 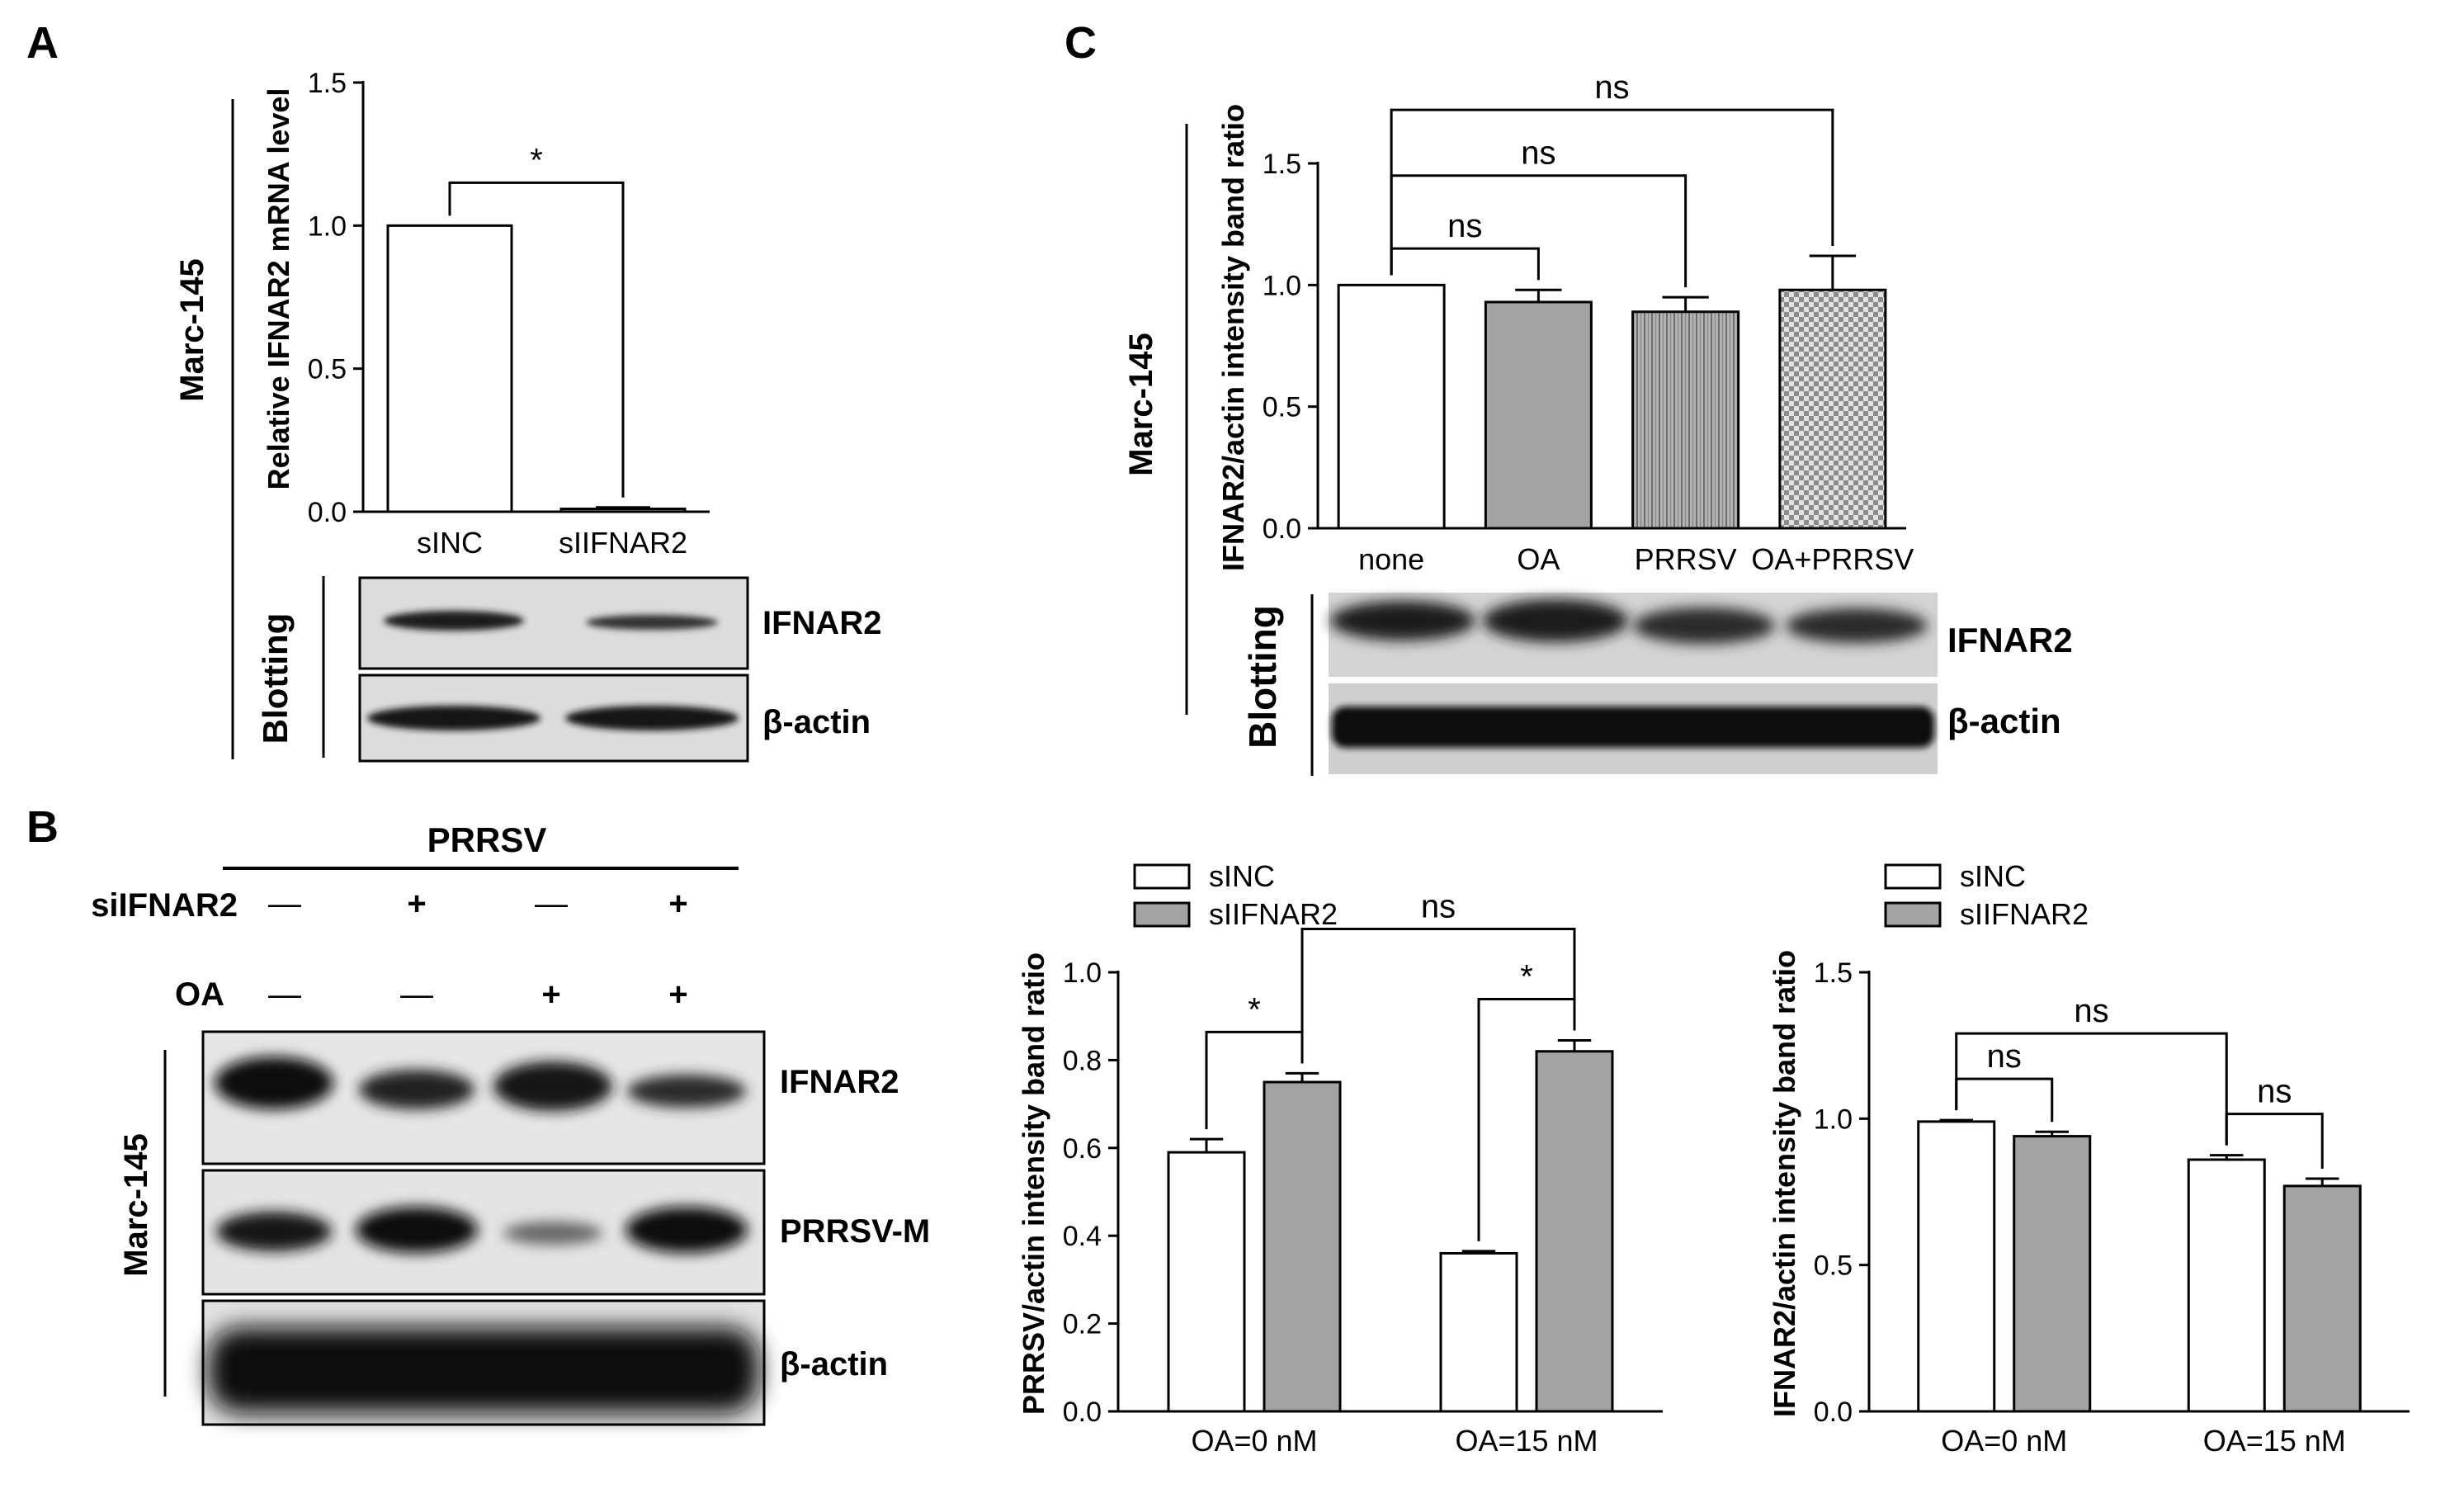 What do you see at coordinates (1082, 1236) in the screenshot?
I see `y-tick-label: 0.4` at bounding box center [1082, 1236].